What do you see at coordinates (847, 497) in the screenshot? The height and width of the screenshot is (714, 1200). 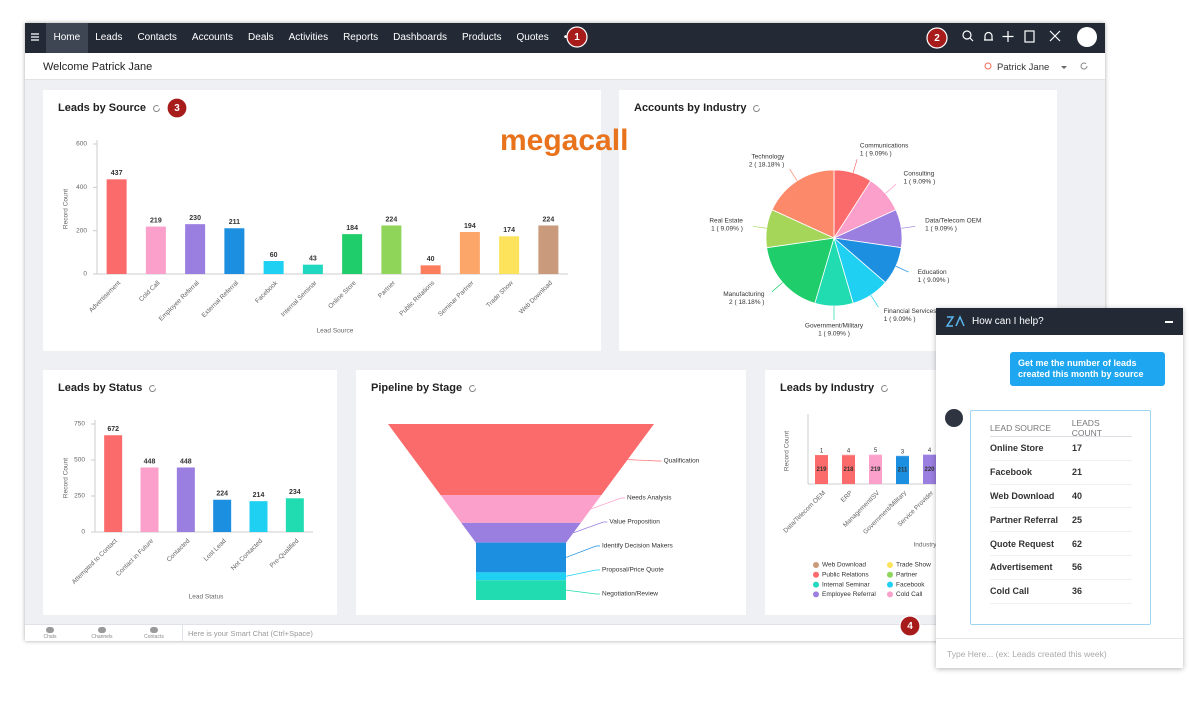 I see `x-tick-label: ERP` at bounding box center [847, 497].